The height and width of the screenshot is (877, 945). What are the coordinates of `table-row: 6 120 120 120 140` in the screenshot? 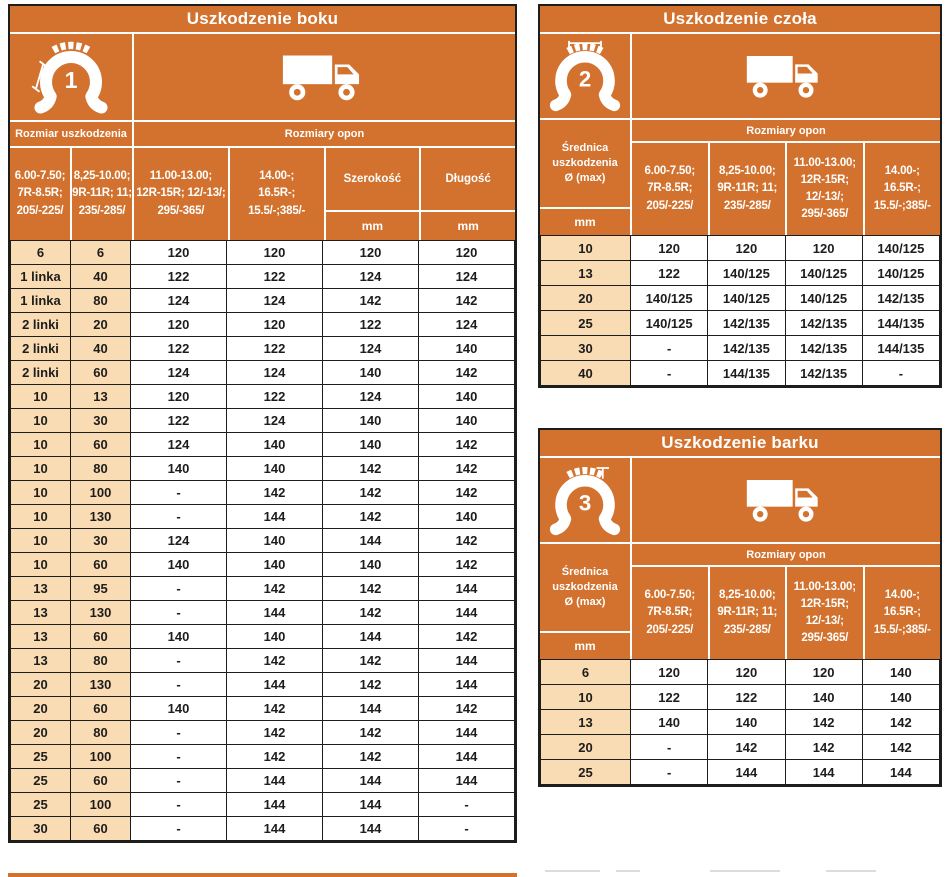 It's located at (740, 672).